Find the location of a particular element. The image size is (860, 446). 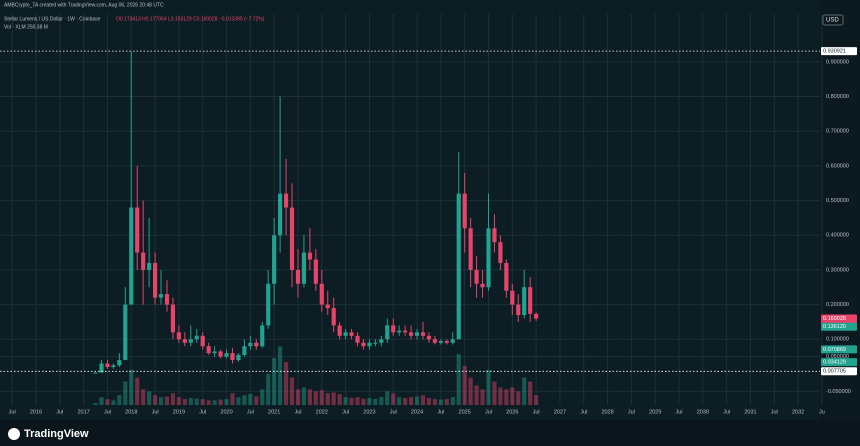

currency: USD is located at coordinates (832, 21).